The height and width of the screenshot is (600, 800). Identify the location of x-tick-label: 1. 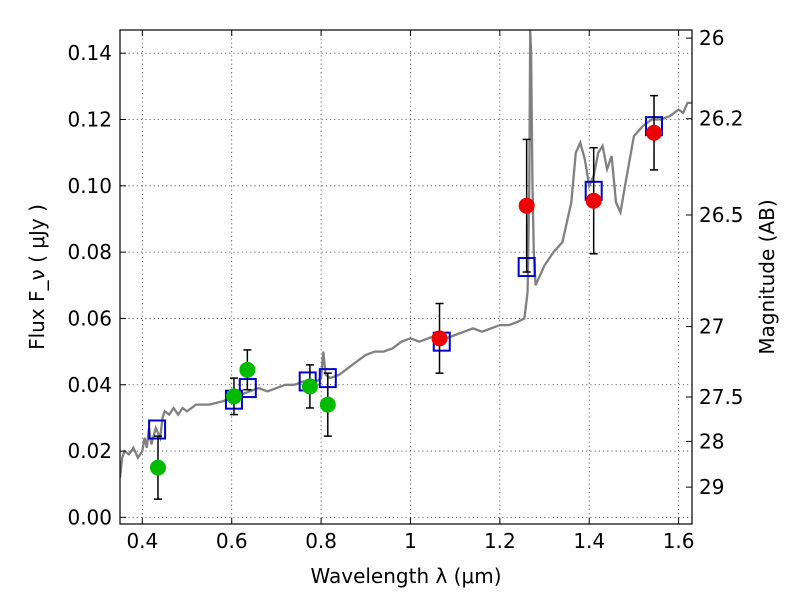
(410, 541).